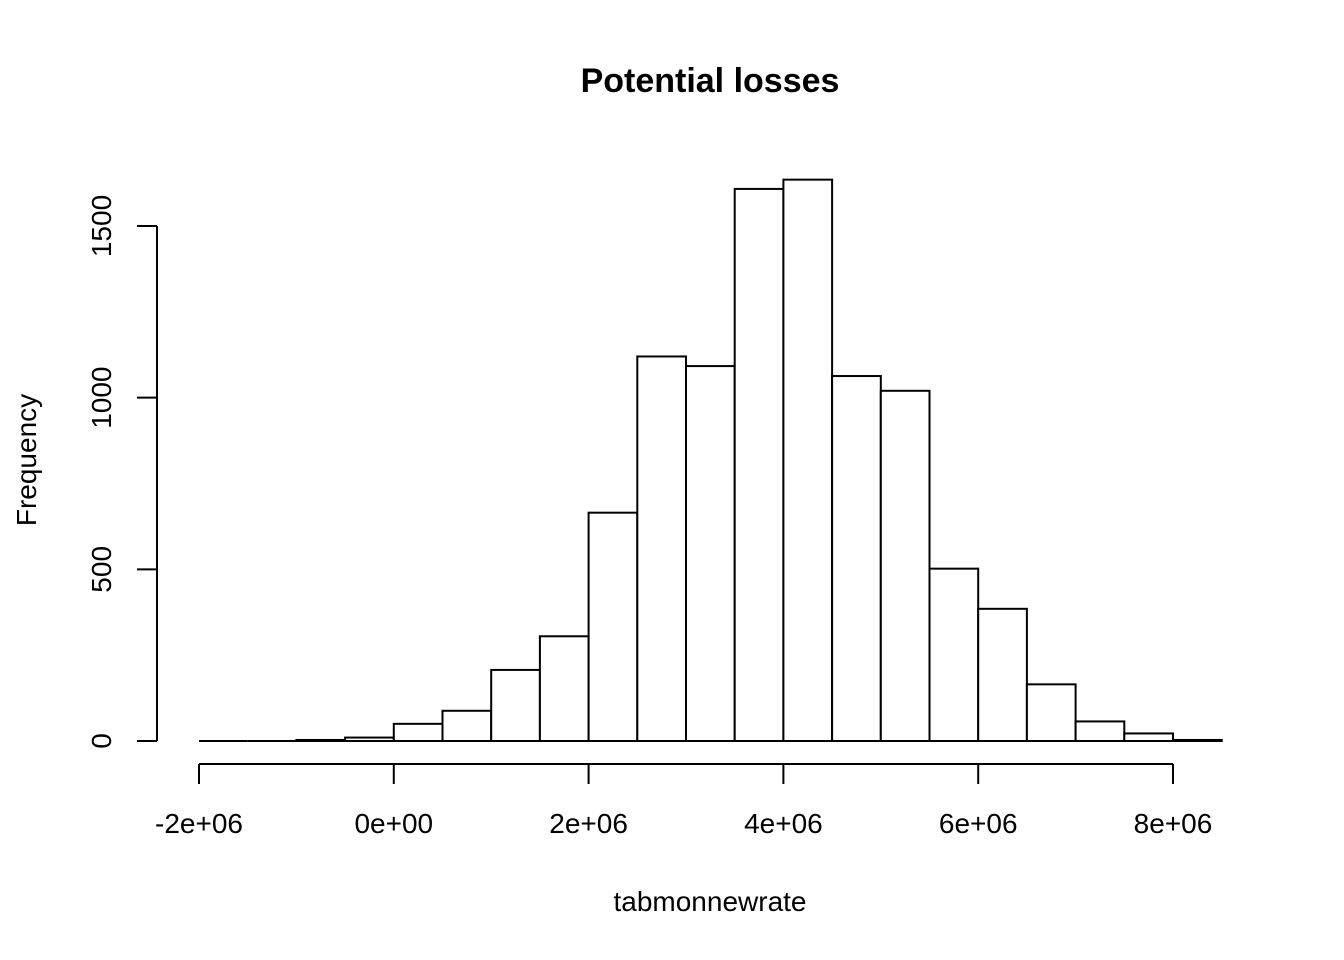 This screenshot has height=960, width=1344. I want to click on y-tick-label: 0, so click(101, 741).